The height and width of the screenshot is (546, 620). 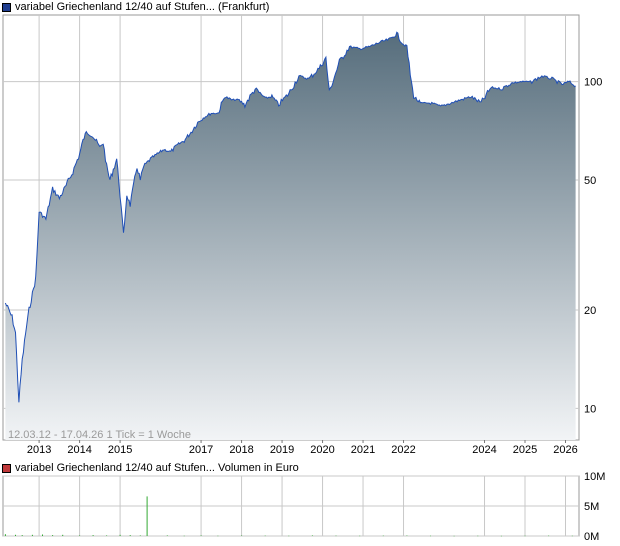 What do you see at coordinates (79, 450) in the screenshot?
I see `price-x-tick-label: 2014` at bounding box center [79, 450].